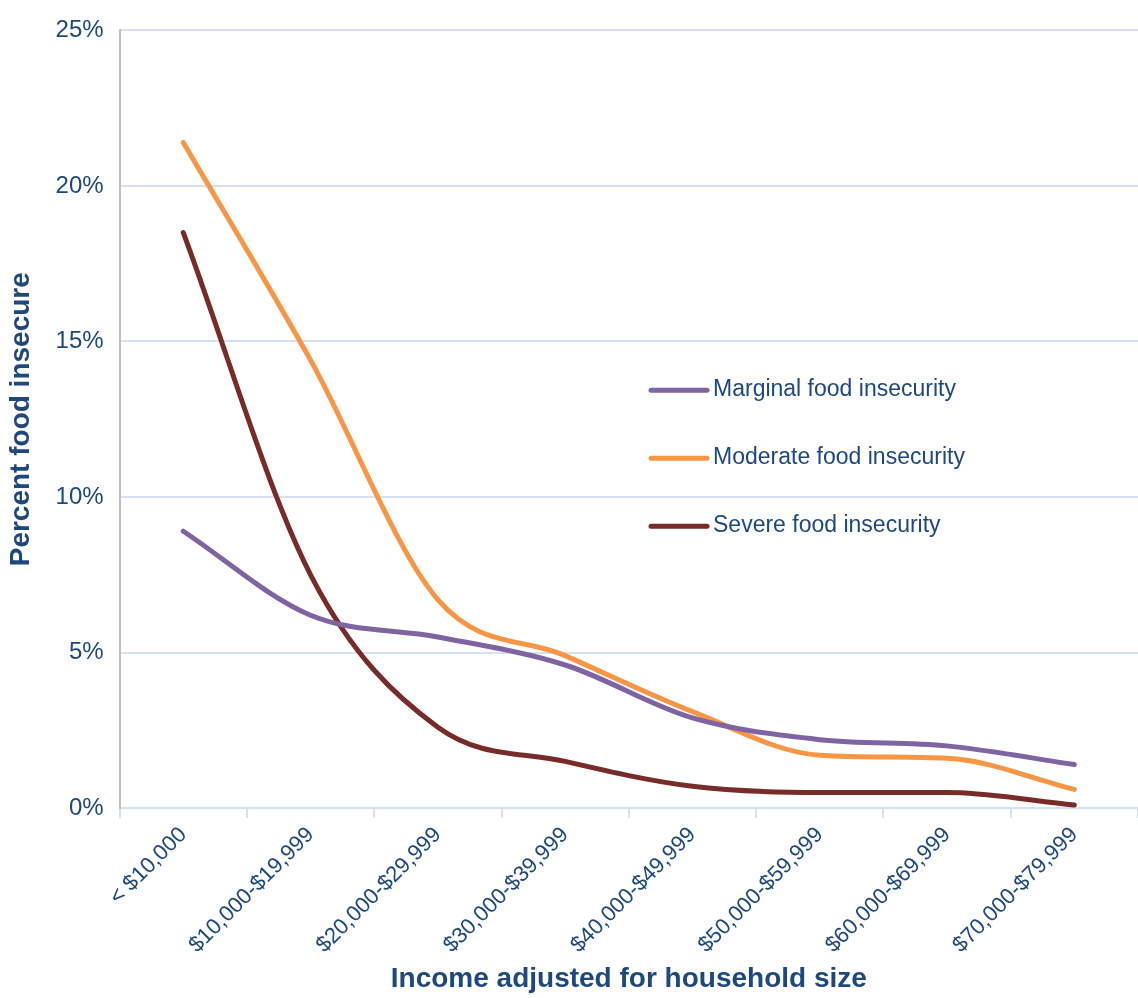 Image resolution: width=1138 pixels, height=998 pixels. I want to click on legend-label: Moderate food insecurity, so click(839, 456).